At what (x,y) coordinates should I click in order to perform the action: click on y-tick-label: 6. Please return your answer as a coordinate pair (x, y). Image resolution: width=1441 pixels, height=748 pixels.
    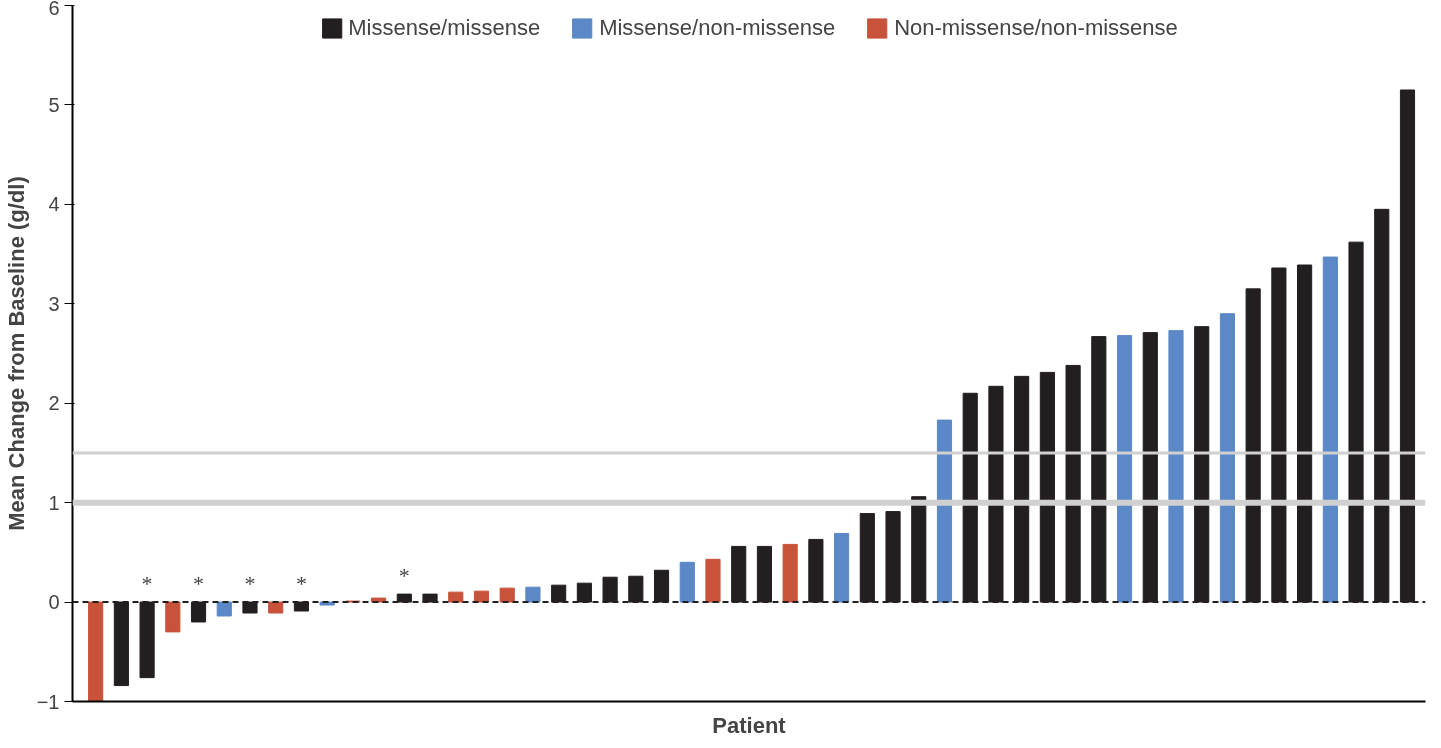
    Looking at the image, I should click on (54, 9).